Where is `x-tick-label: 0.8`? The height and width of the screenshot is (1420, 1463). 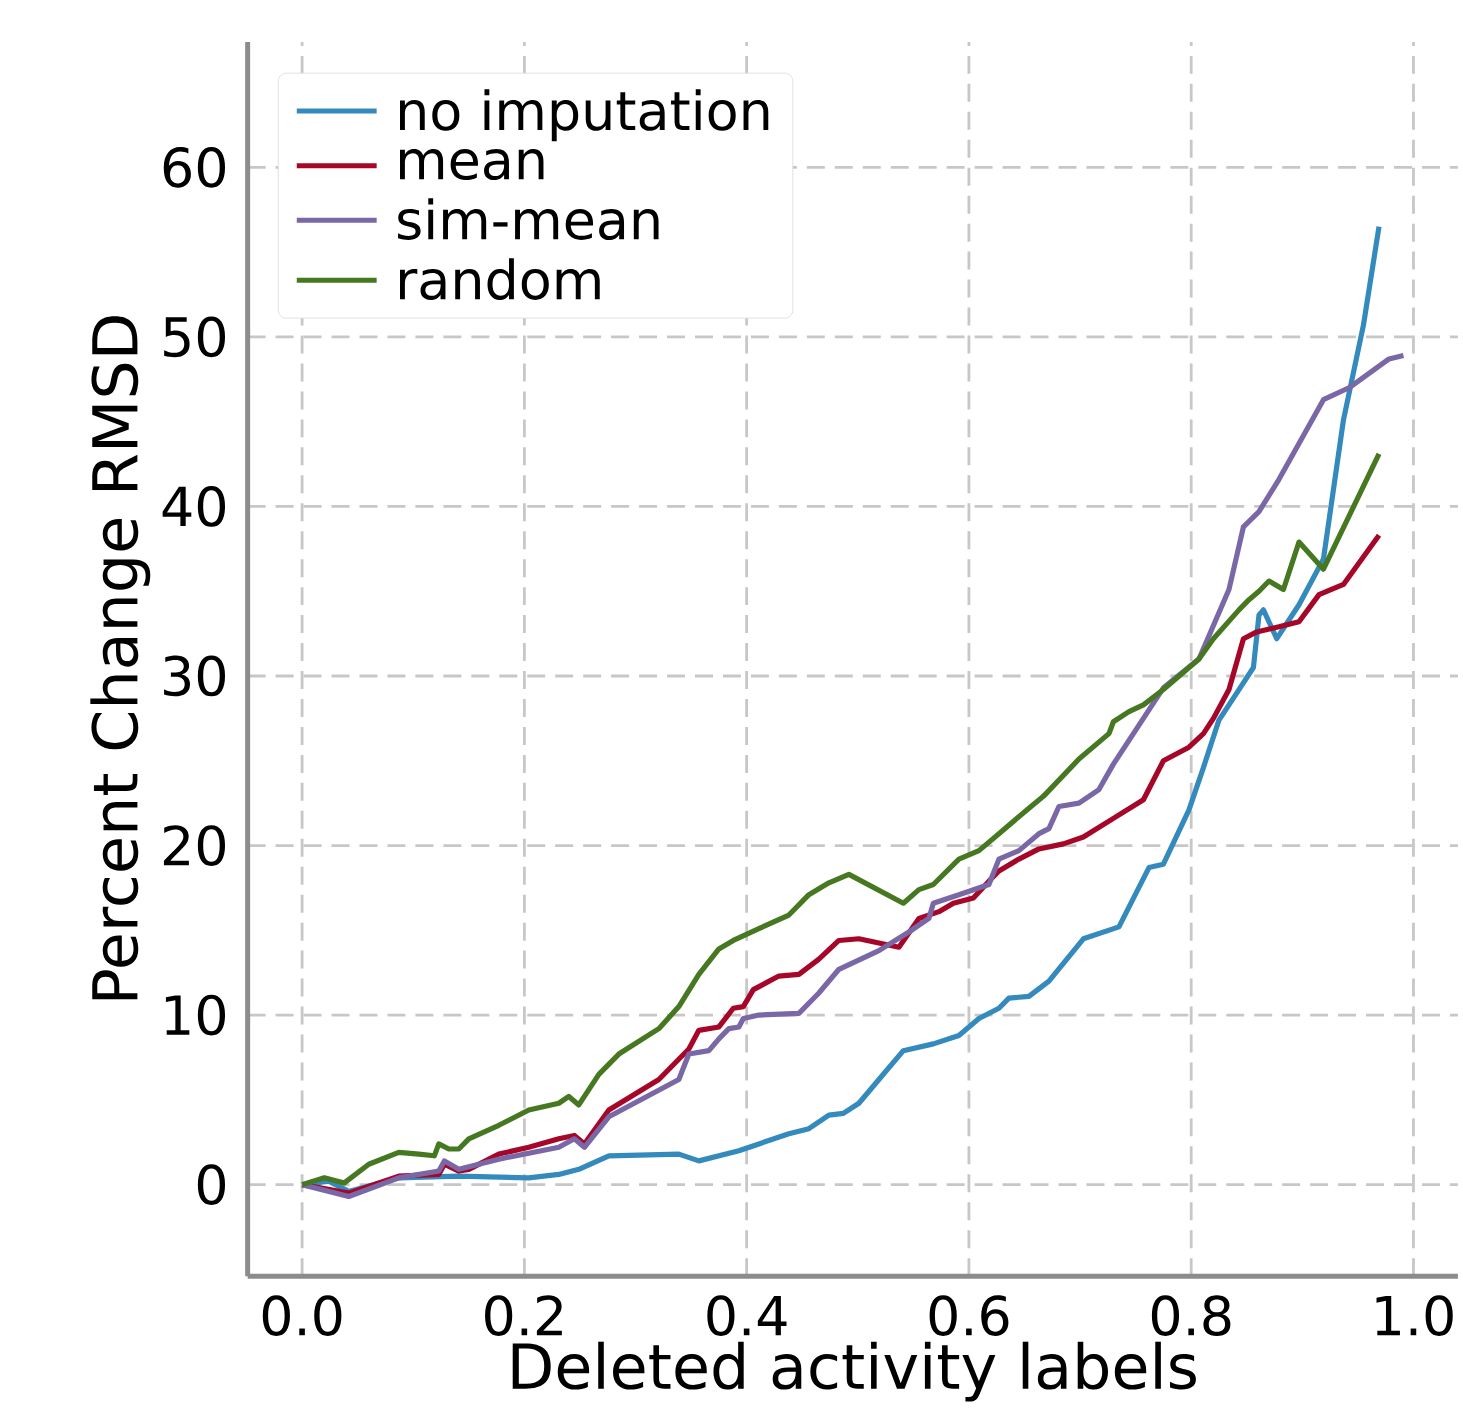
x-tick-label: 0.8 is located at coordinates (1191, 1315).